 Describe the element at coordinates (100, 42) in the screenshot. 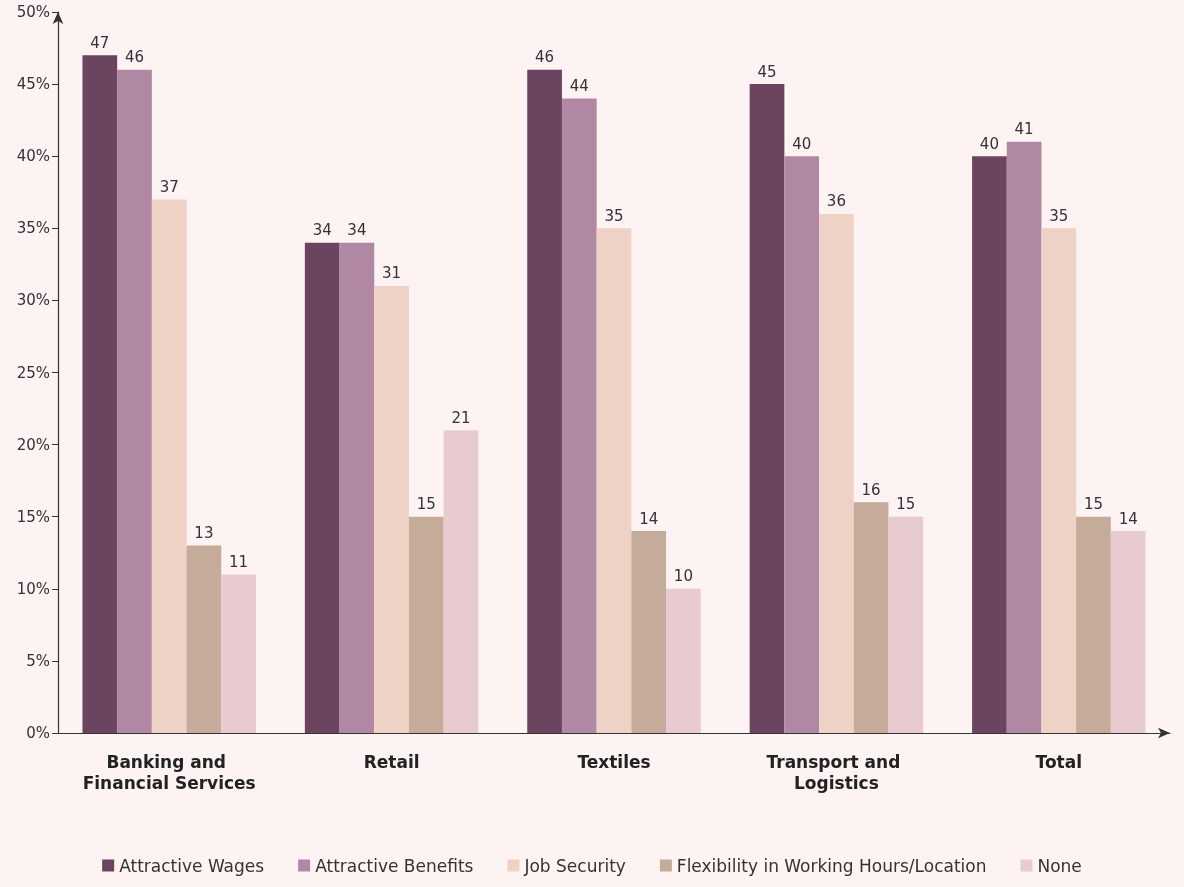

I see `data-label: 47` at that location.